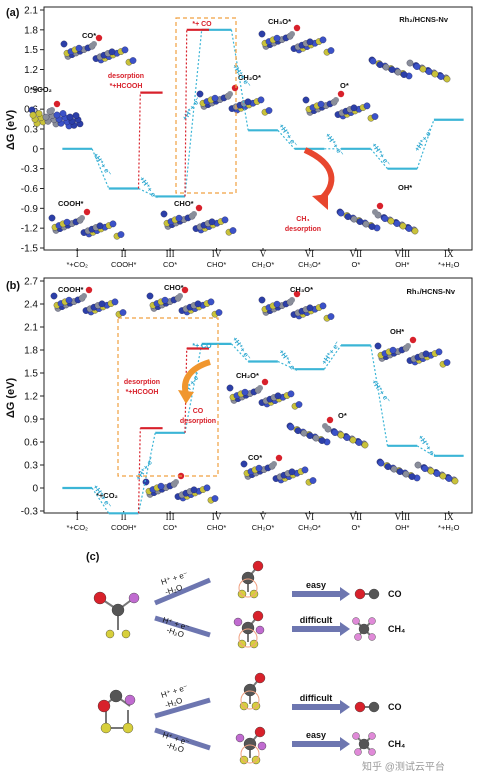 This screenshot has width=478, height=780. I want to click on species-label: COOH*, so click(71, 289).